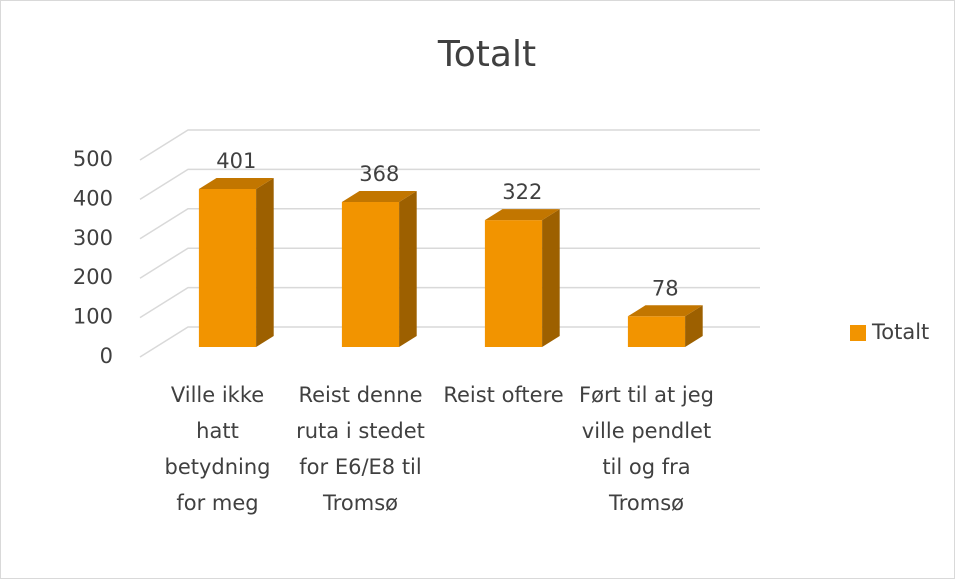 The width and height of the screenshot is (955, 579). What do you see at coordinates (93, 198) in the screenshot?
I see `y-tick-label: 400` at bounding box center [93, 198].